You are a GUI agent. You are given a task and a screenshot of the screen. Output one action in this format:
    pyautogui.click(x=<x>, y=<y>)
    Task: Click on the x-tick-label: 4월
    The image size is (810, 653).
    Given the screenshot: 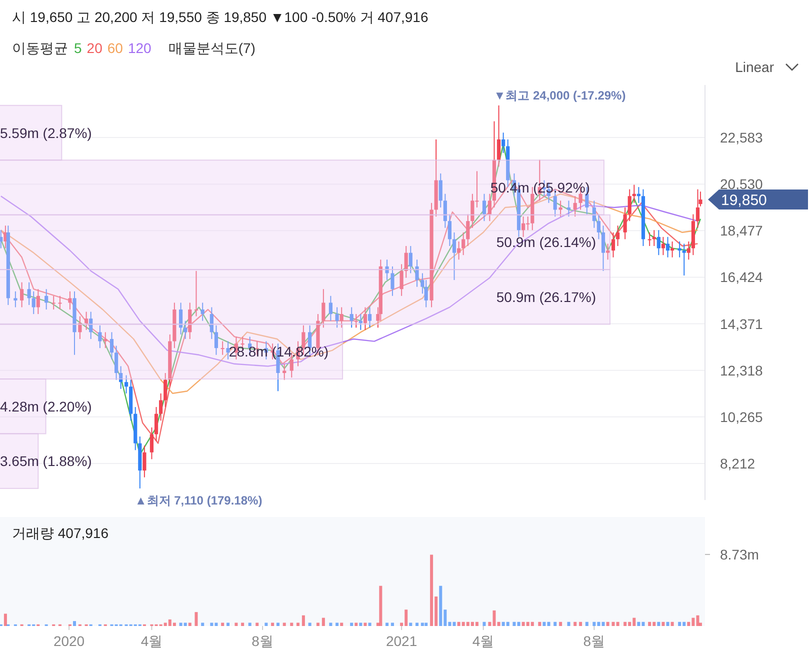 What is the action you would take?
    pyautogui.click(x=483, y=641)
    